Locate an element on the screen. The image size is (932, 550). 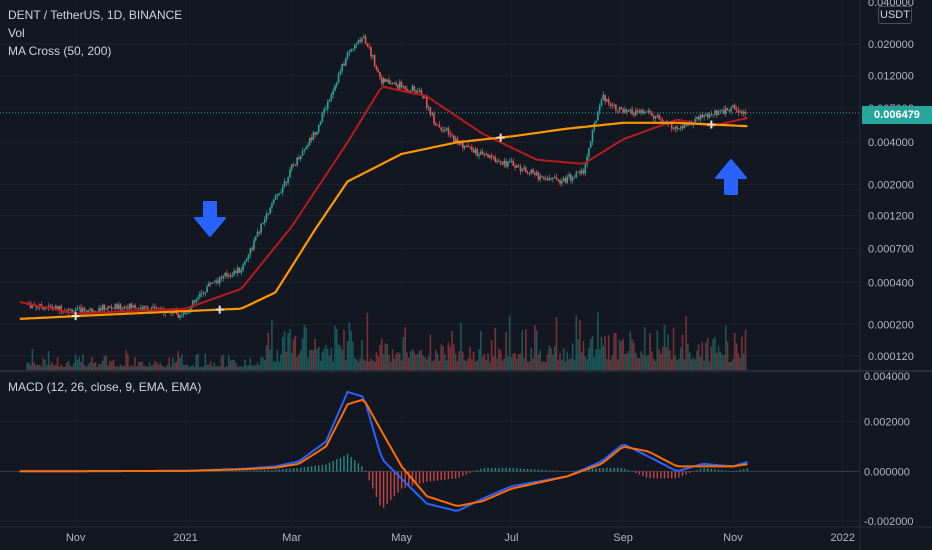
currency-badge: USDT is located at coordinates (895, 15).